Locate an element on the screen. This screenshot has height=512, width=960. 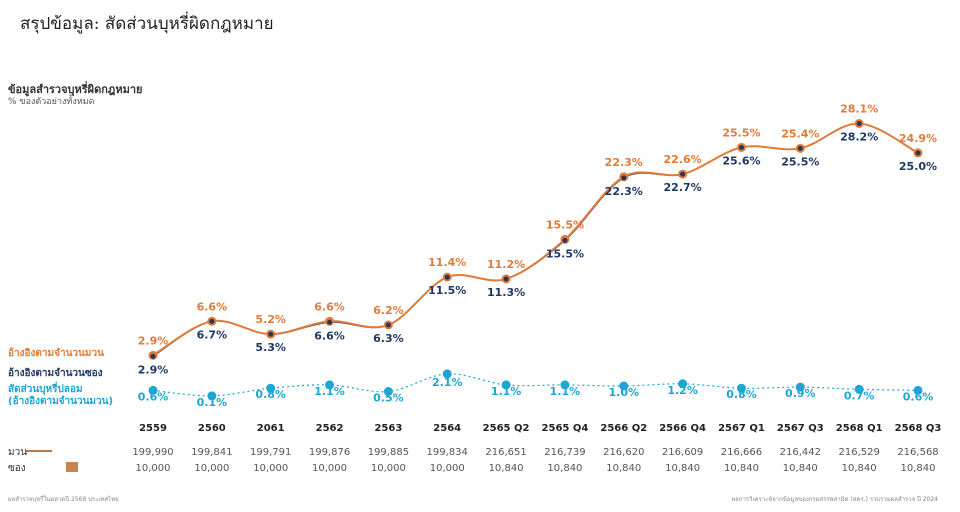
x-tick-label: 2565 Q2 is located at coordinates (506, 428).